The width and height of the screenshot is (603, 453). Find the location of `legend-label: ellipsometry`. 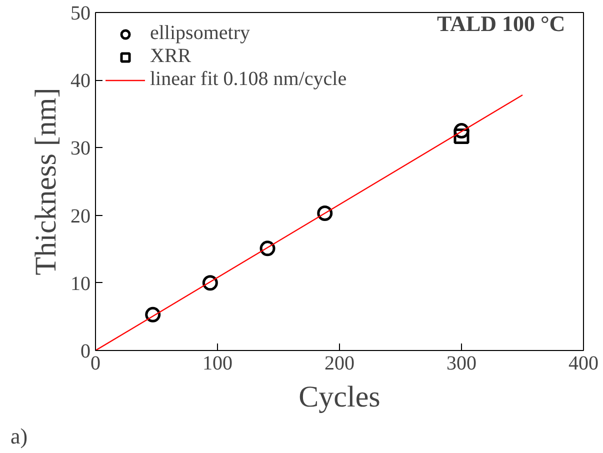

legend-label: ellipsometry is located at coordinates (200, 33).